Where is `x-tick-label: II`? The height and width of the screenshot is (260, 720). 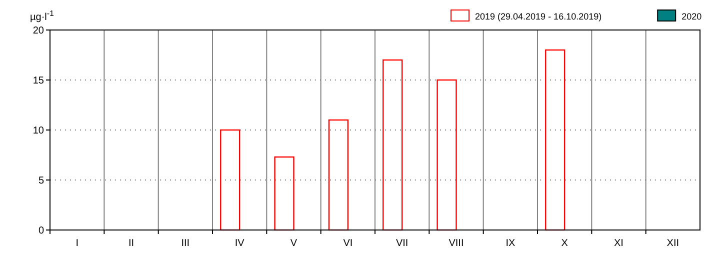 x-tick-label: II is located at coordinates (131, 243).